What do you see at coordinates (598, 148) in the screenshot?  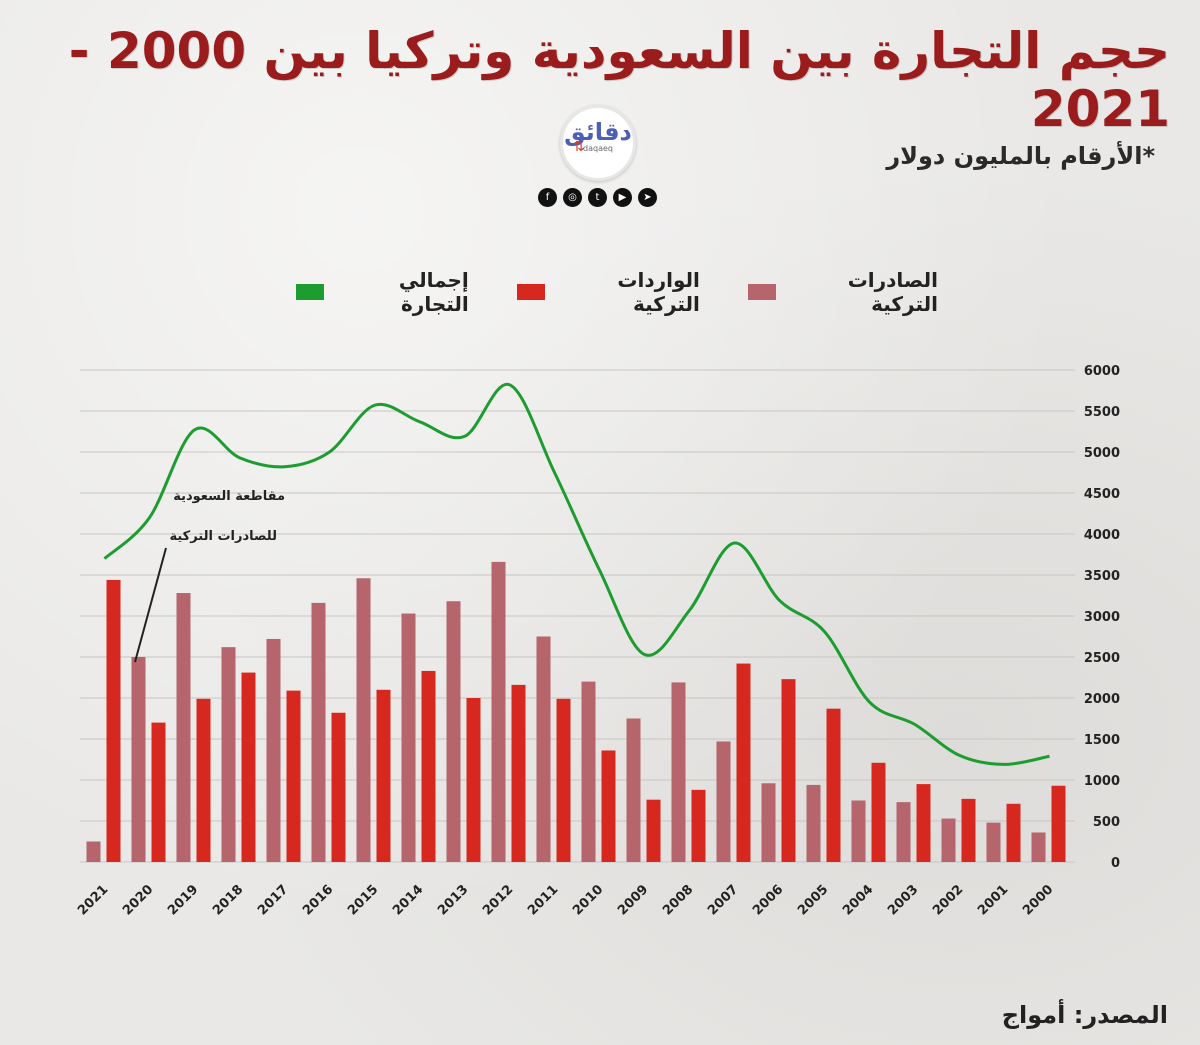 I see `logo-subtext: daqaeq` at bounding box center [598, 148].